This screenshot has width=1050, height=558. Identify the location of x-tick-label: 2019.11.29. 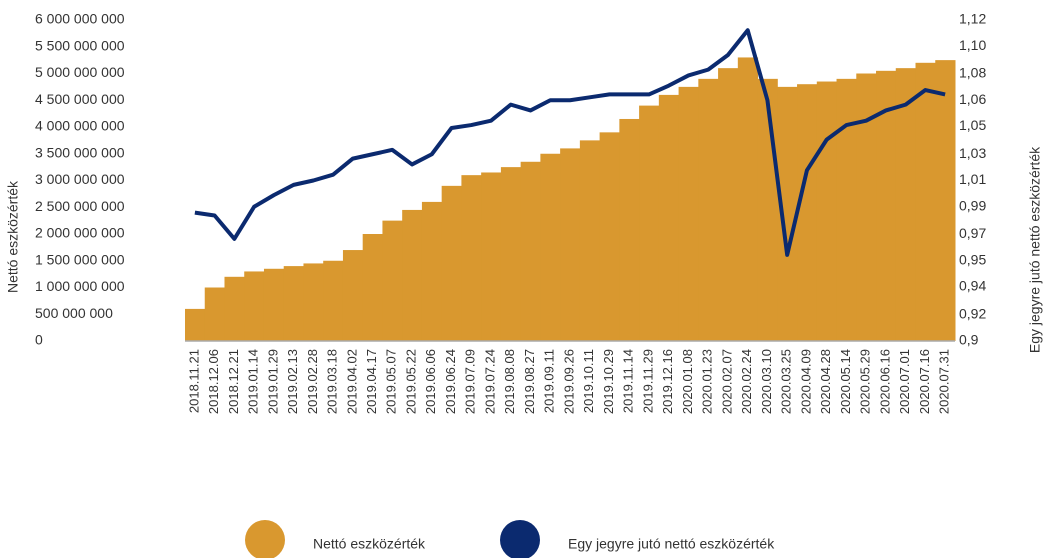
(647, 381).